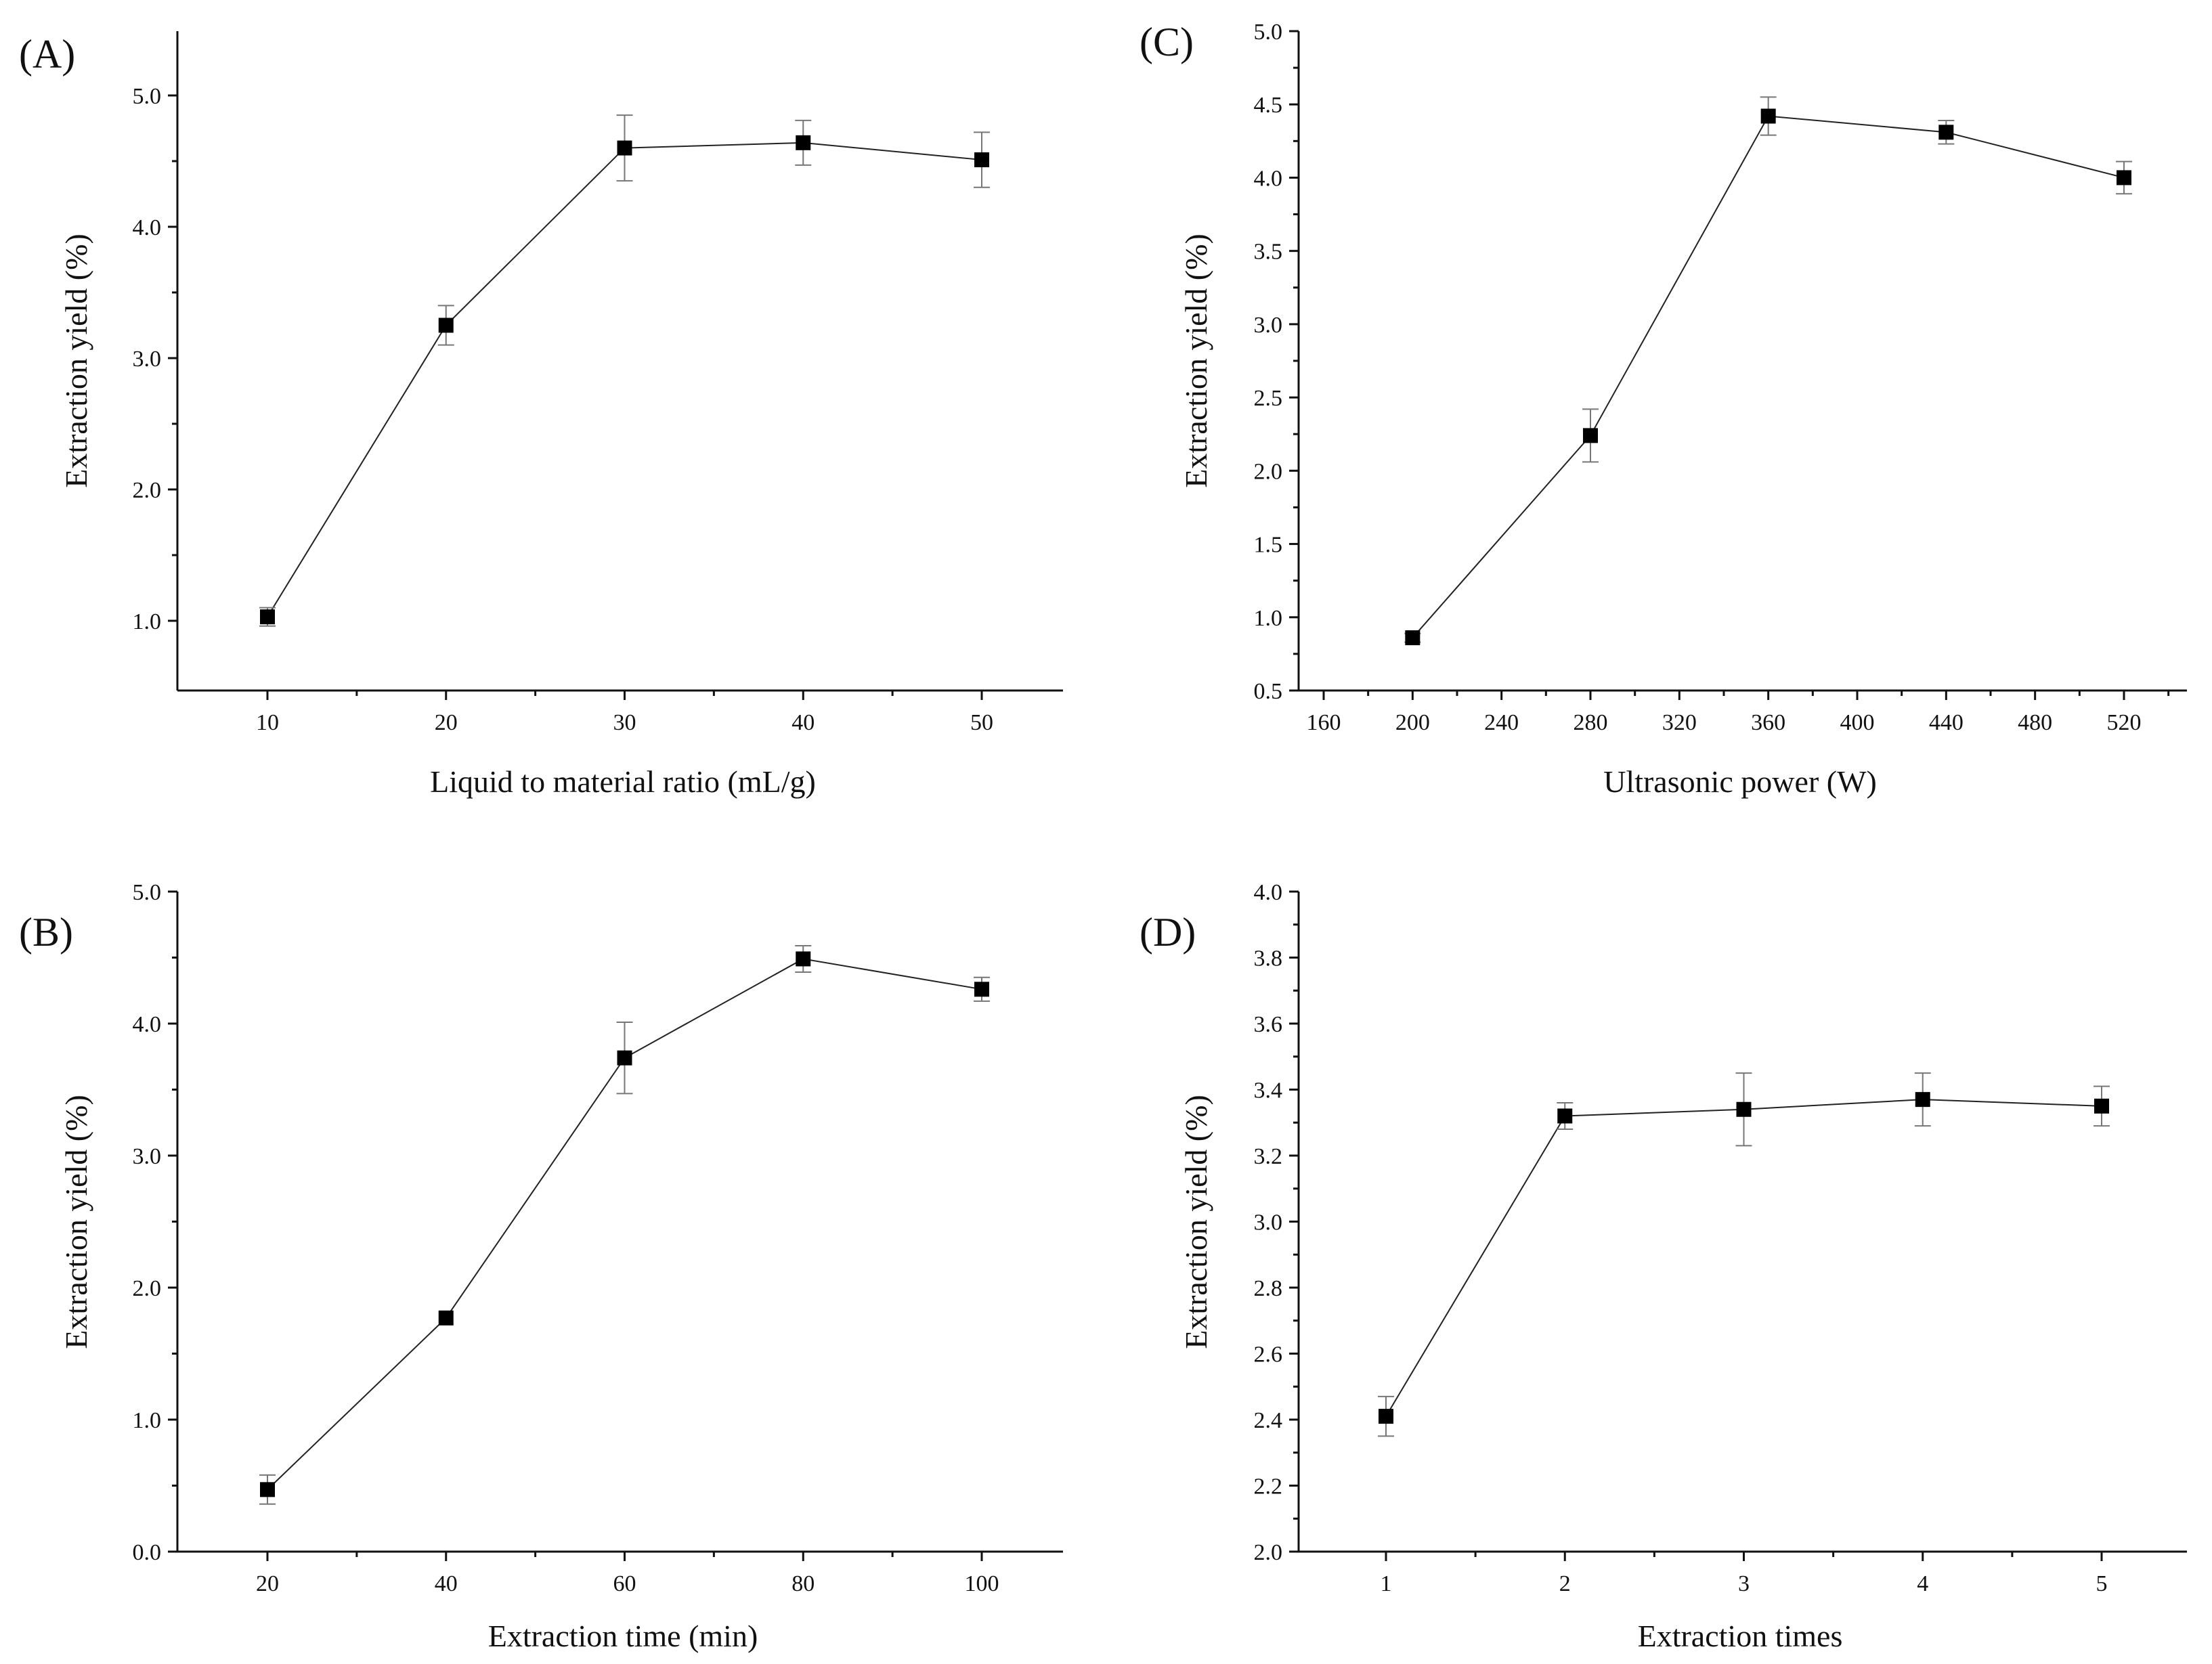 This screenshot has height=1664, width=2212. What do you see at coordinates (1744, 1583) in the screenshot?
I see `x-tick-label: 3` at bounding box center [1744, 1583].